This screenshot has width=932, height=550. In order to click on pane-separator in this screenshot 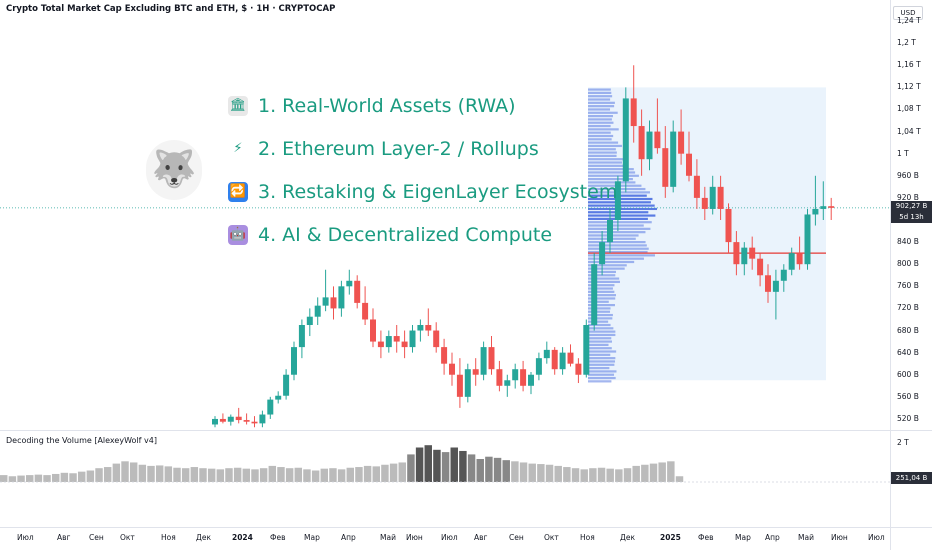, I will do `click(466, 430)`.